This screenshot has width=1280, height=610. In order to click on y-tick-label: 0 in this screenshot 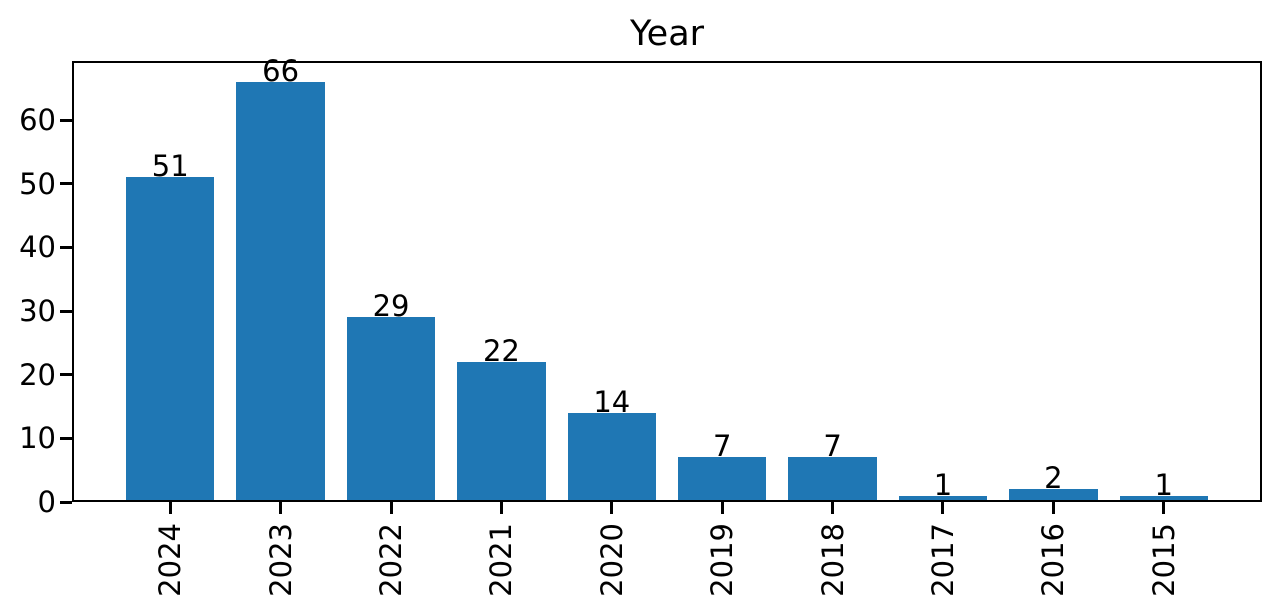, I will do `click(46, 502)`.